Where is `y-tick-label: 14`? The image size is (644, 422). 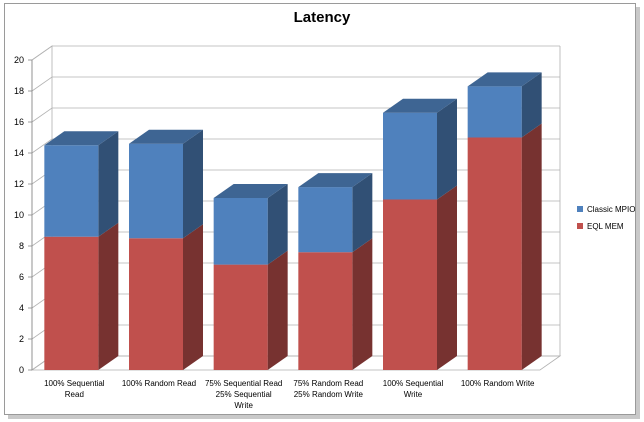
y-tick-label: 14 is located at coordinates (19, 153).